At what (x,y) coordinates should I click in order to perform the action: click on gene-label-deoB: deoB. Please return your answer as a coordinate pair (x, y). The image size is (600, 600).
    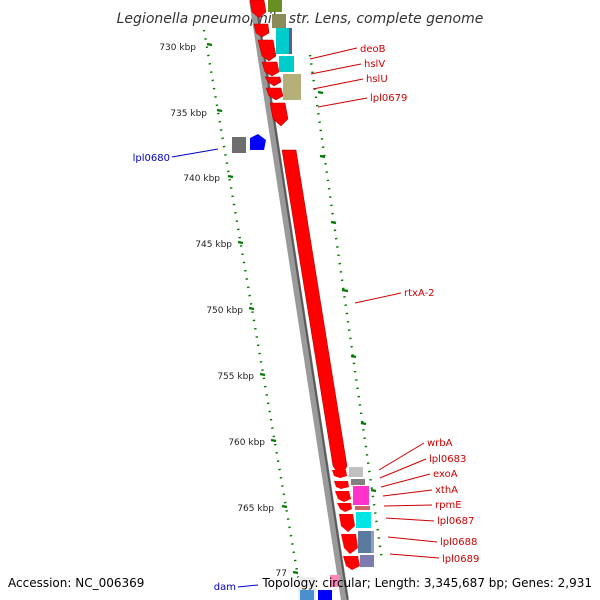
    Looking at the image, I should click on (373, 49).